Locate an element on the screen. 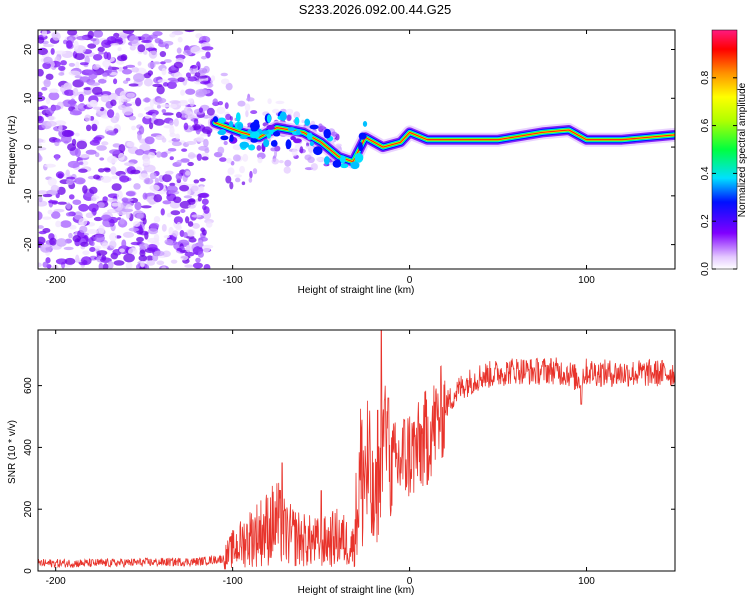 The width and height of the screenshot is (750, 600). snr-y-tick-label: 600 is located at coordinates (28, 385).